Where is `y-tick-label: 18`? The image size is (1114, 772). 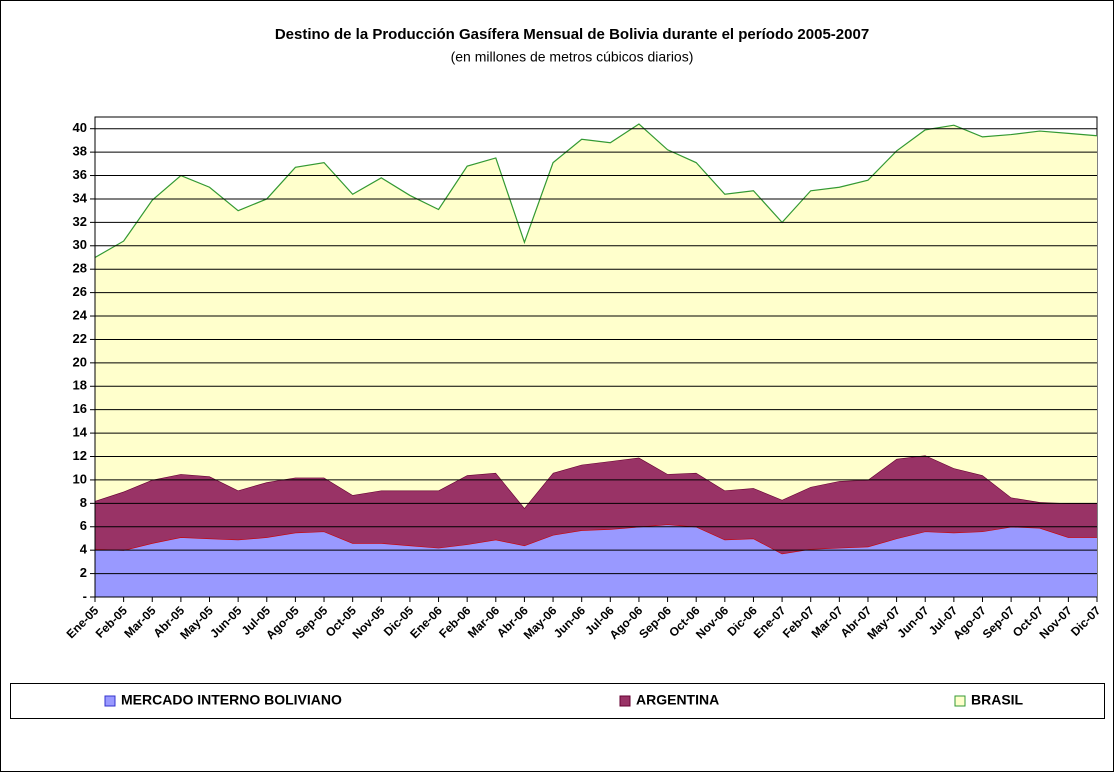 y-tick-label: 18 is located at coordinates (80, 385).